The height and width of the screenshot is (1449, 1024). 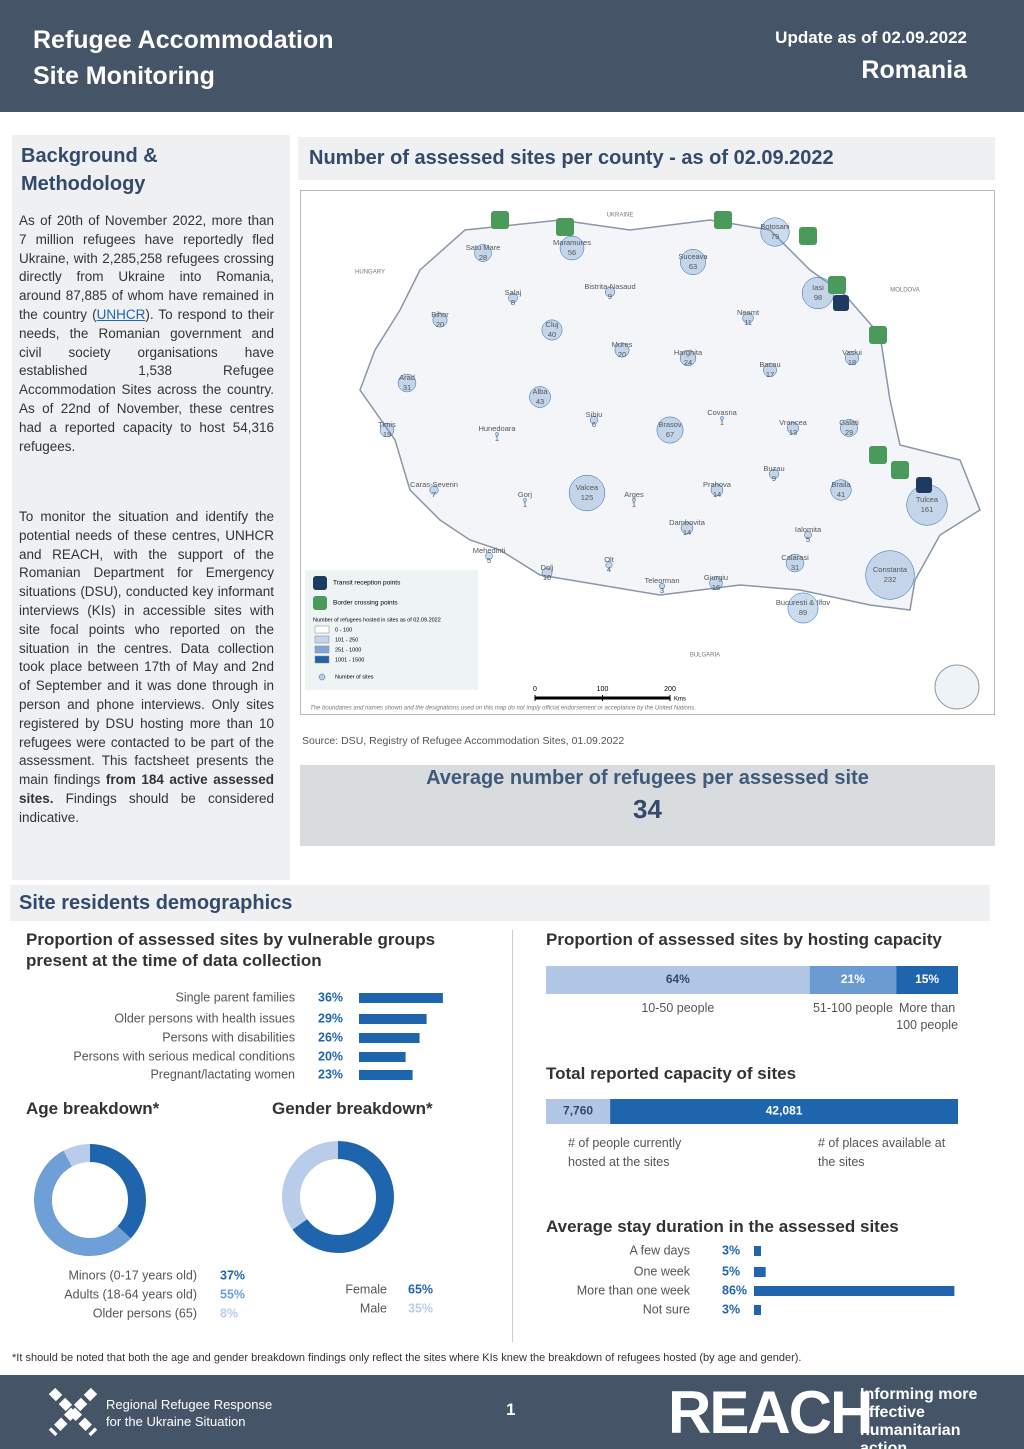 What do you see at coordinates (662, 590) in the screenshot?
I see `county-sites: 3` at bounding box center [662, 590].